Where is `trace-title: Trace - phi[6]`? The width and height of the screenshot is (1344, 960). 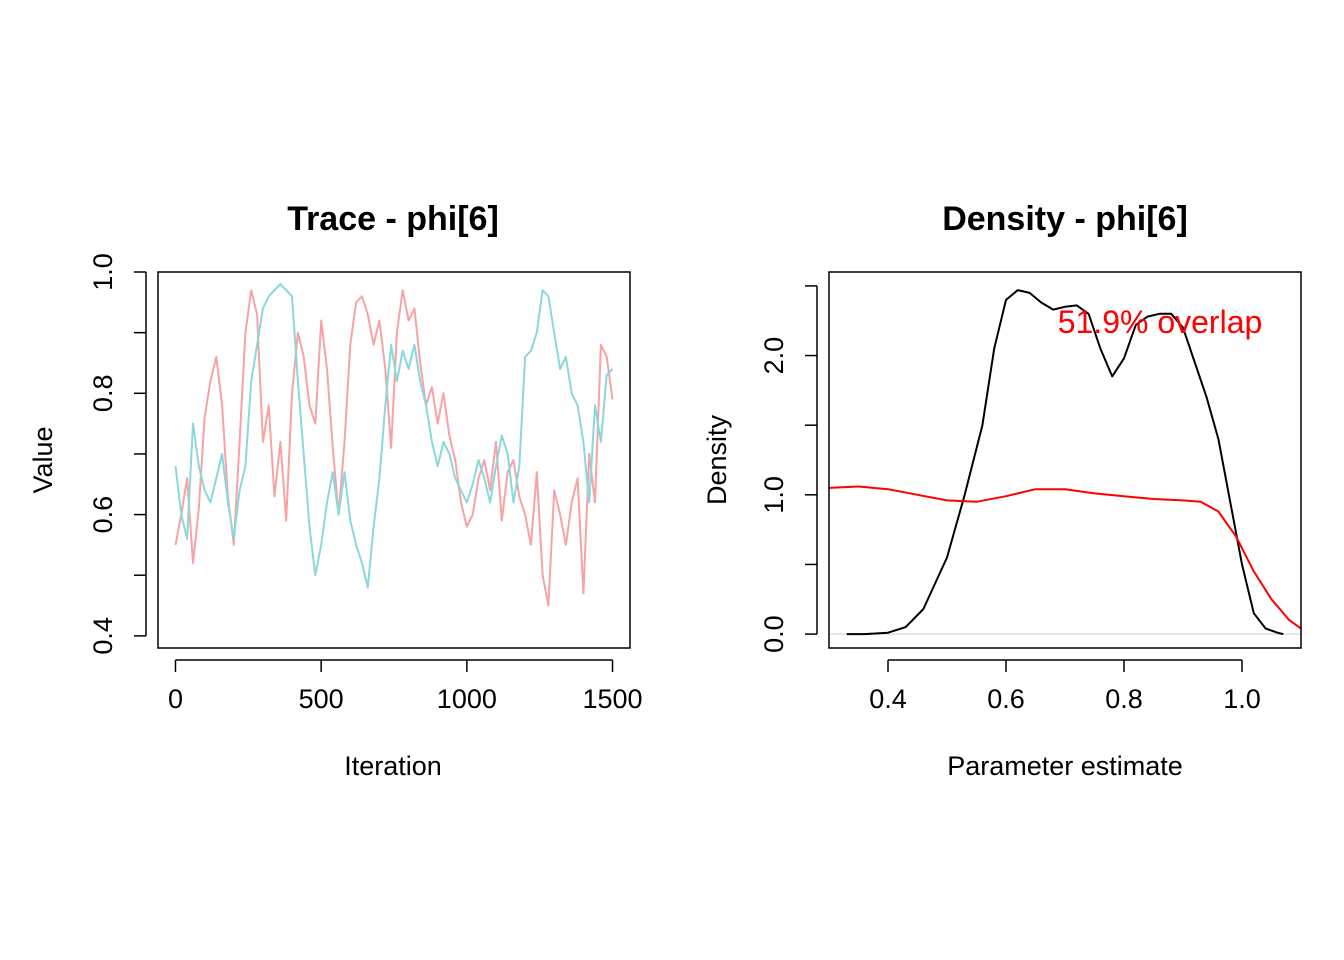 trace-title: Trace - phi[6] is located at coordinates (393, 219).